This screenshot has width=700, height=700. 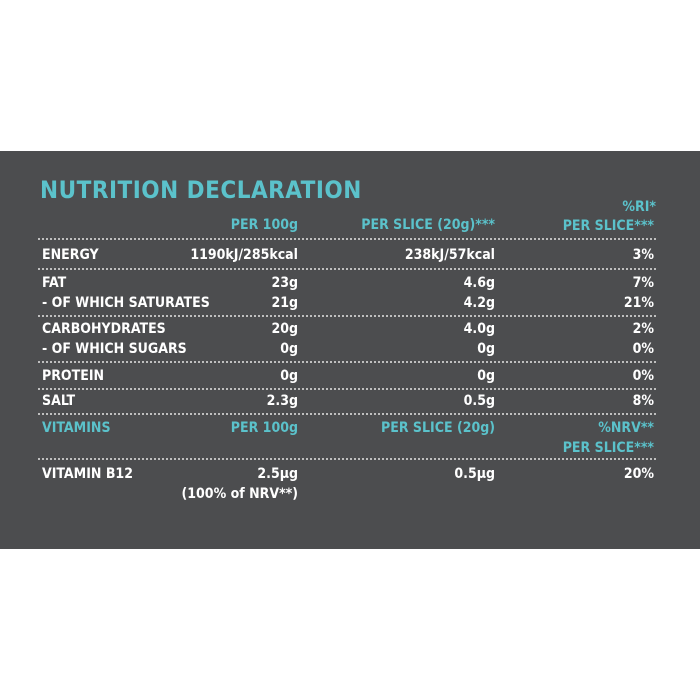 I want to click on fat-per-slice: 4.6g, so click(x=479, y=283).